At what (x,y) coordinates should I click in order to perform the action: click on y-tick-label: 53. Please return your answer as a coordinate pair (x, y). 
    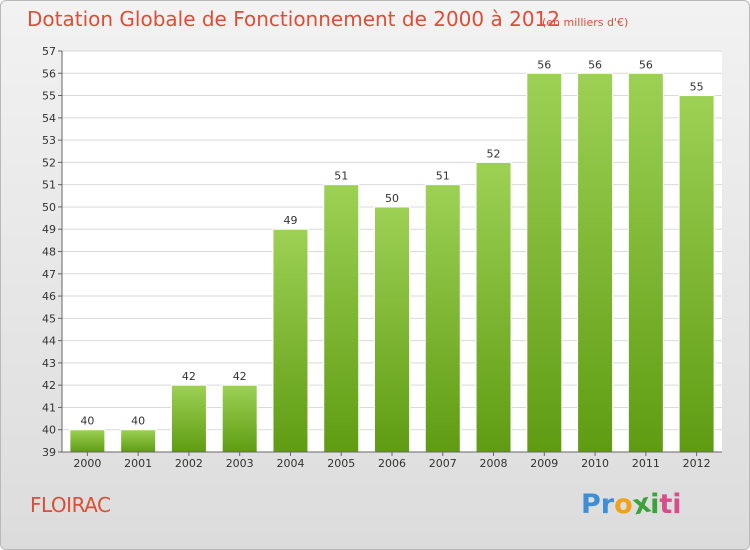
    Looking at the image, I should click on (49, 140).